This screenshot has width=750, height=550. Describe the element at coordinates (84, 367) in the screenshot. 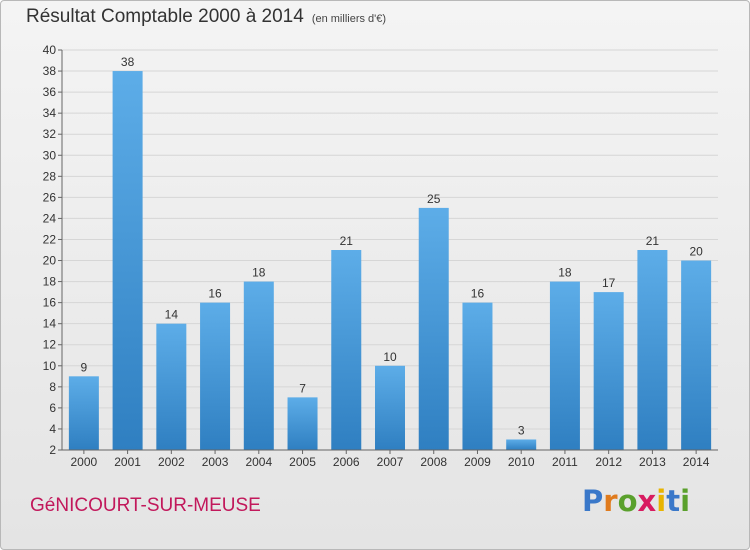

I see `bar-value-label: 9` at that location.